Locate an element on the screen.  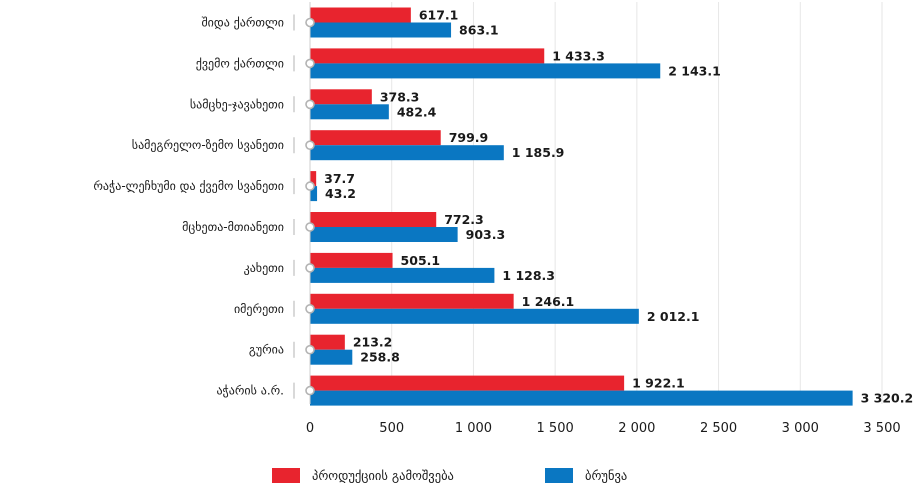
category-label: მცხეთა-მთიანეთი is located at coordinates (233, 227).